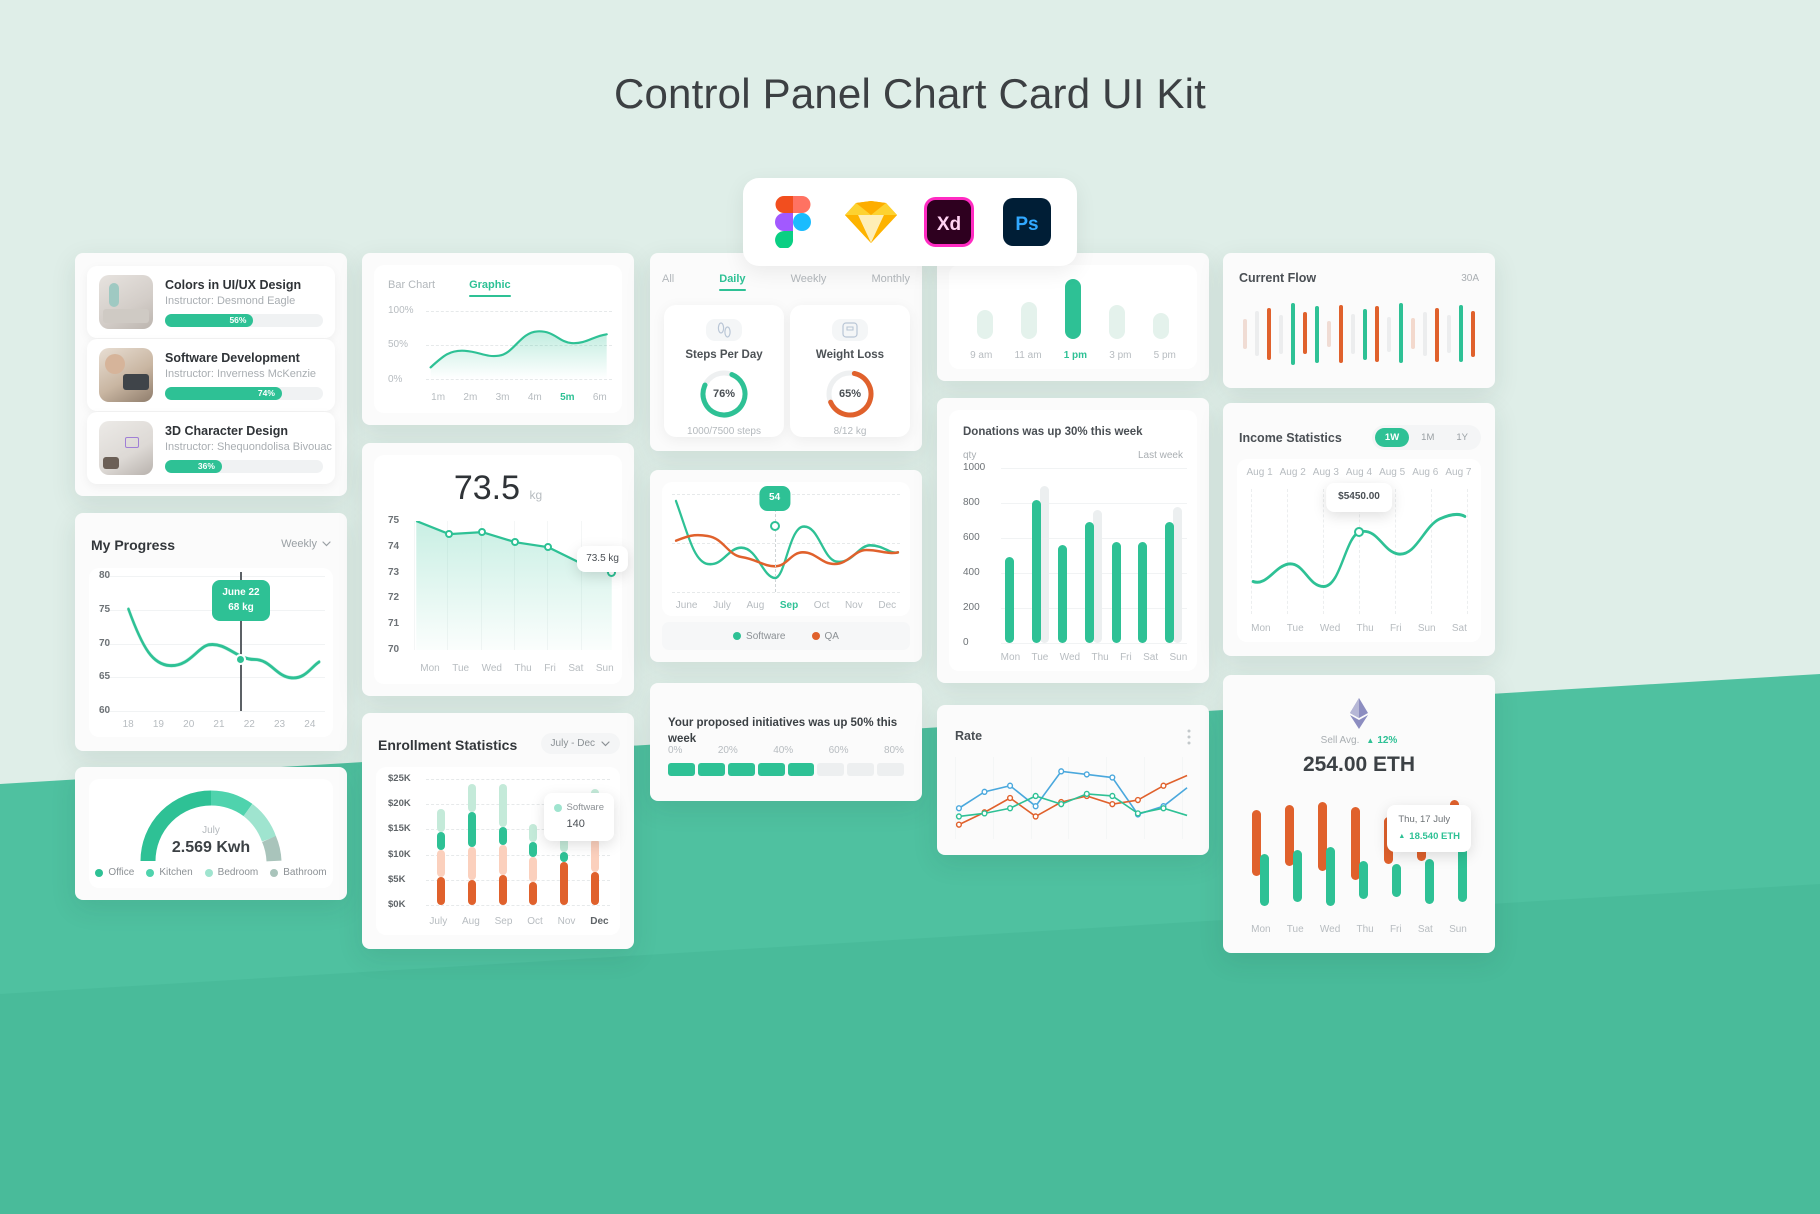 Image resolution: width=1820 pixels, height=1214 pixels. What do you see at coordinates (599, 397) in the screenshot?
I see `x-tick: 6m` at bounding box center [599, 397].